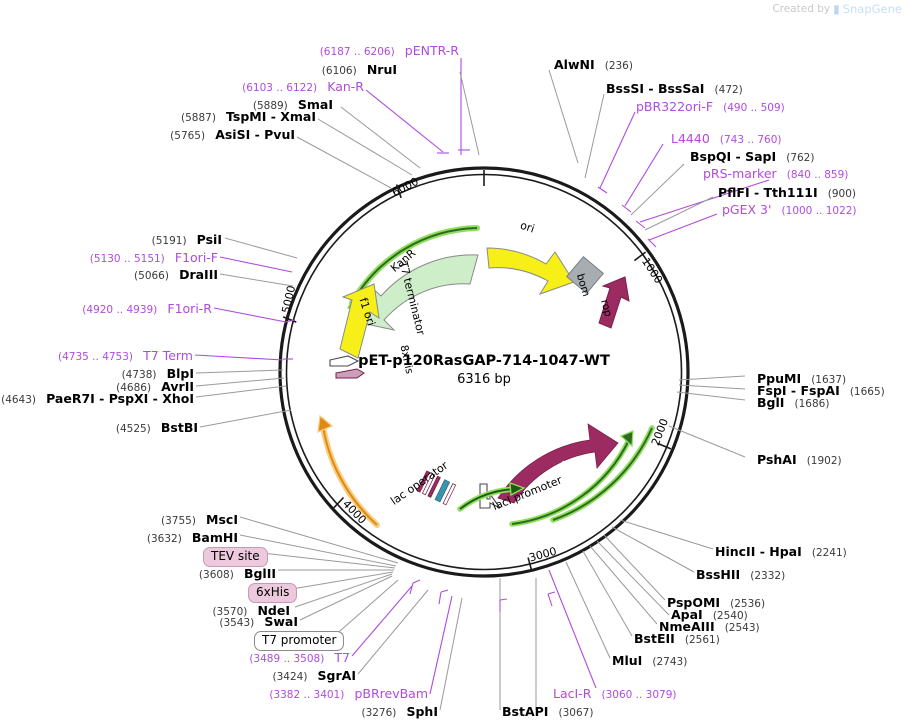 Image resolution: width=909 pixels, height=728 pixels. I want to click on label-bsteii-name: BstEII, so click(654, 638).